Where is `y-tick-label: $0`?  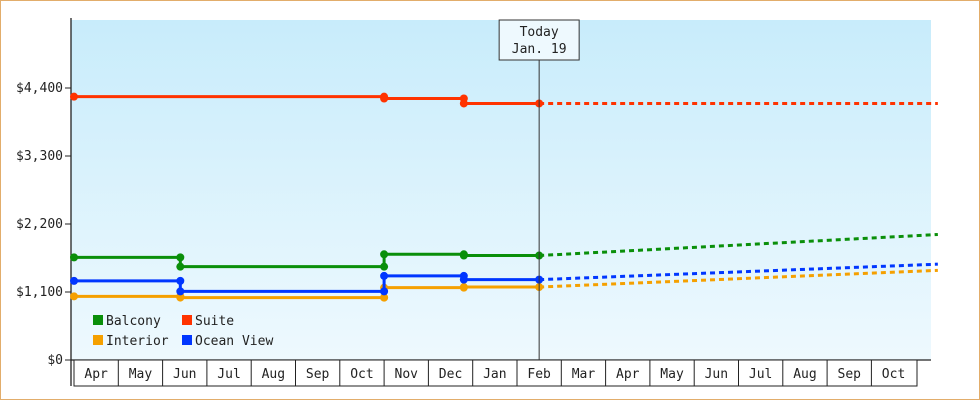
y-tick-label: $0 is located at coordinates (55, 360).